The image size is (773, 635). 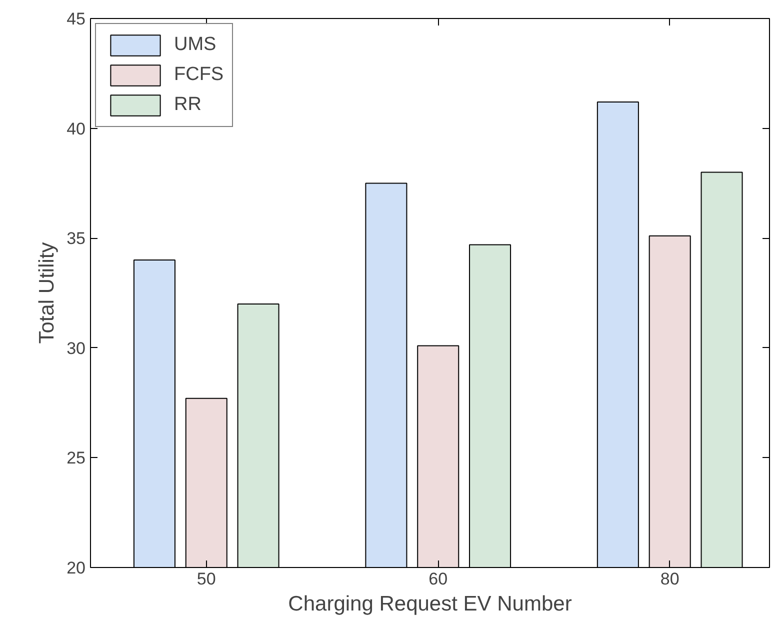 I want to click on y-tick-label: 30, so click(x=76, y=348).